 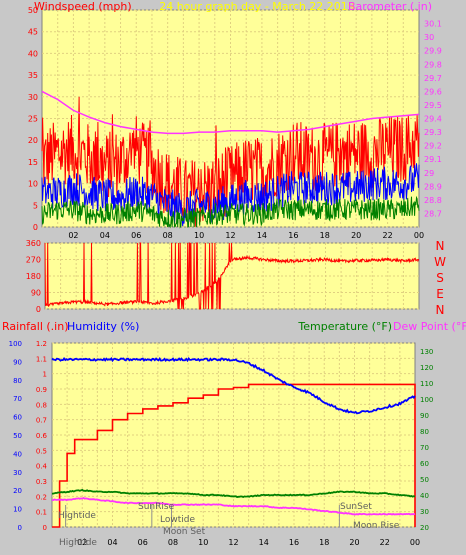 What do you see at coordinates (424, 448) in the screenshot?
I see `temperature-tick: 70` at bounding box center [424, 448].